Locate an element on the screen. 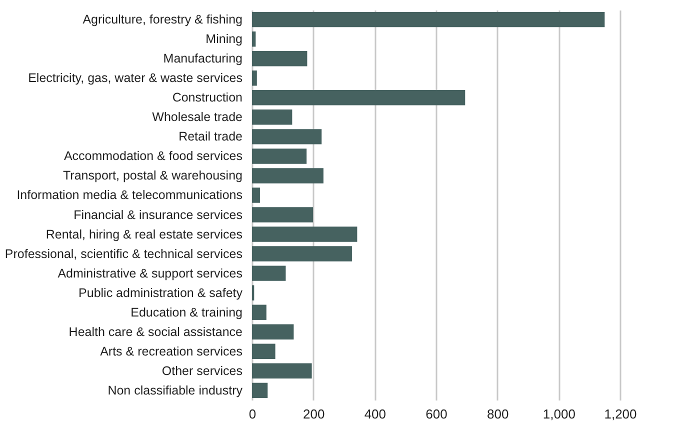  x-tick-label: 400 is located at coordinates (375, 414).